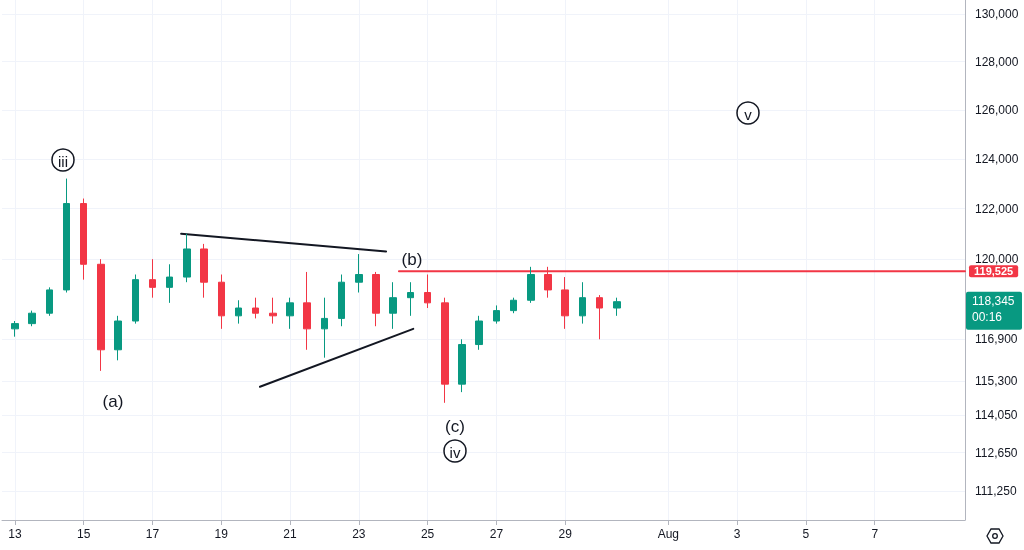 This screenshot has width=1024, height=550. I want to click on annotation: (c), so click(455, 426).